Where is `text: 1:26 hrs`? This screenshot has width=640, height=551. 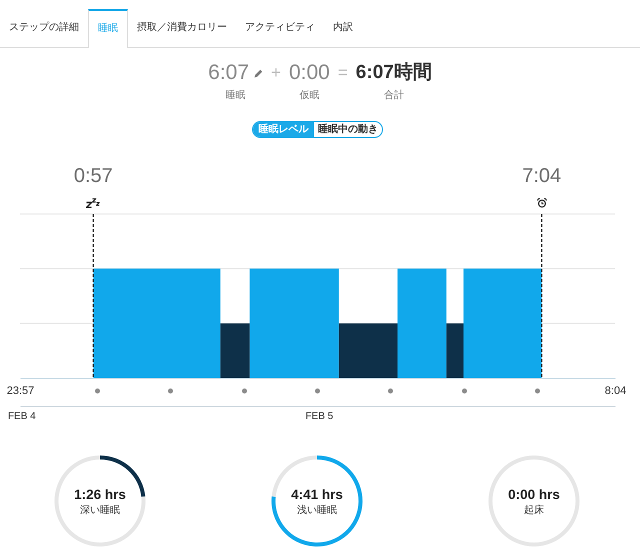
text: 1:26 hrs is located at coordinates (100, 494).